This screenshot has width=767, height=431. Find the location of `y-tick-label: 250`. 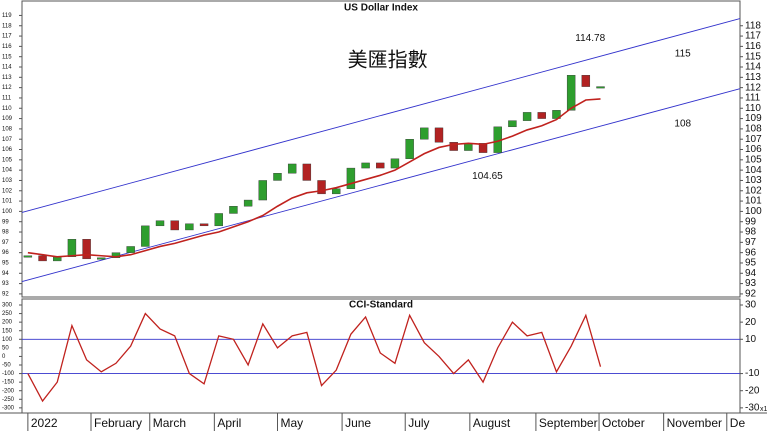

y-tick-label: 250 is located at coordinates (7, 314).